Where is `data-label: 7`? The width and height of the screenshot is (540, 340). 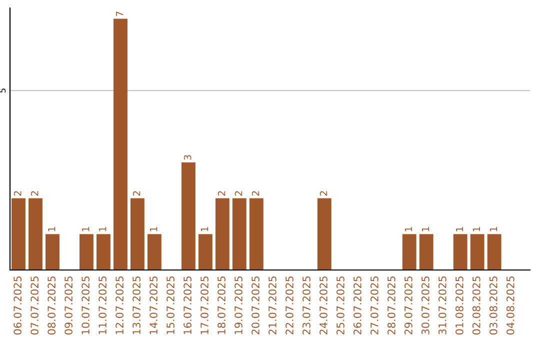
data-label: 7 is located at coordinates (120, 14).